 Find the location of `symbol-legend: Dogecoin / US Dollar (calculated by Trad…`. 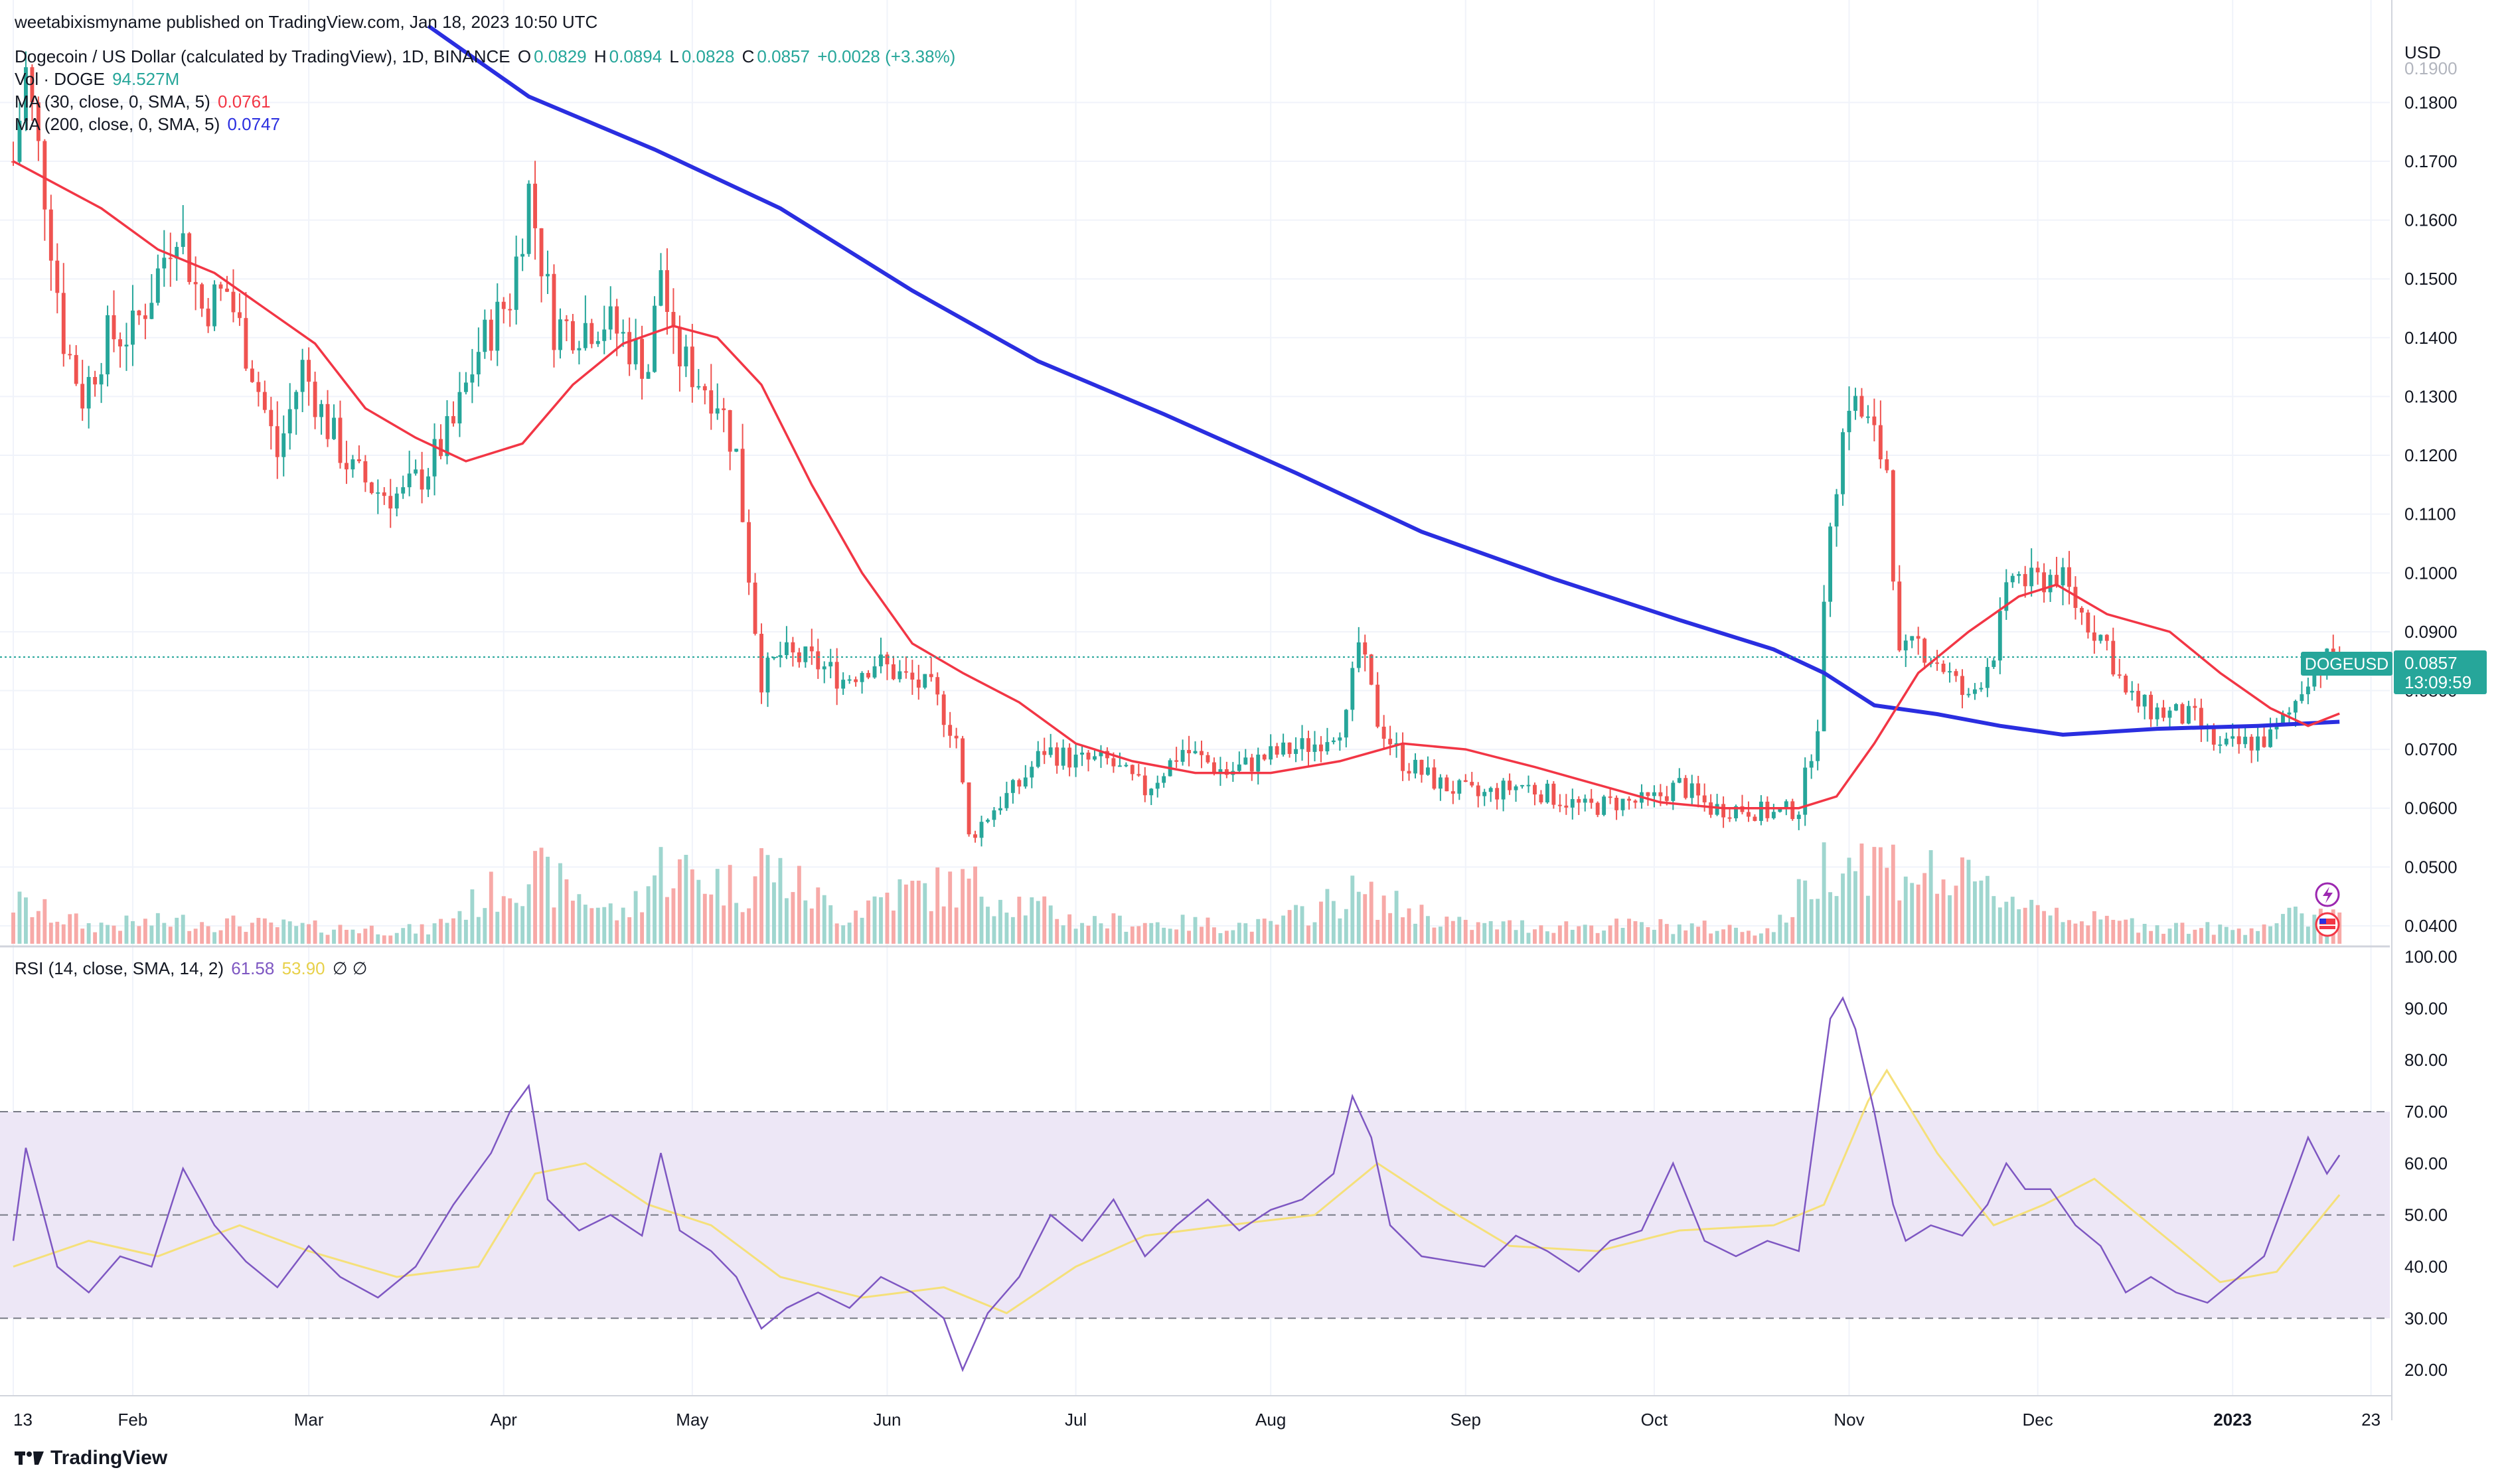

symbol-legend: Dogecoin / US Dollar (calculated by Trad… is located at coordinates (487, 56).